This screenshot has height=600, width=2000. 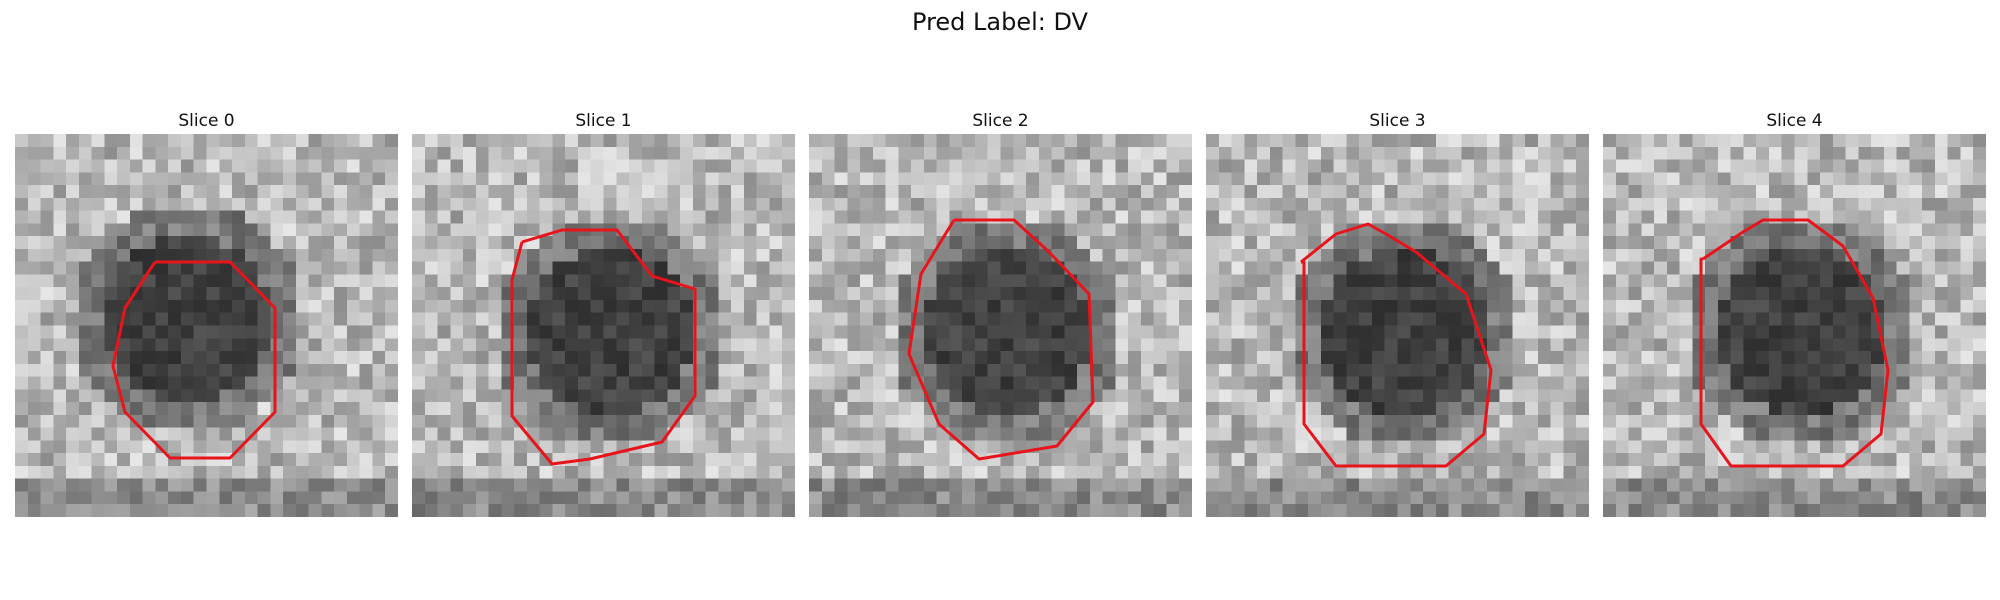 What do you see at coordinates (206, 121) in the screenshot?
I see `slice-title-0: Slice 0` at bounding box center [206, 121].